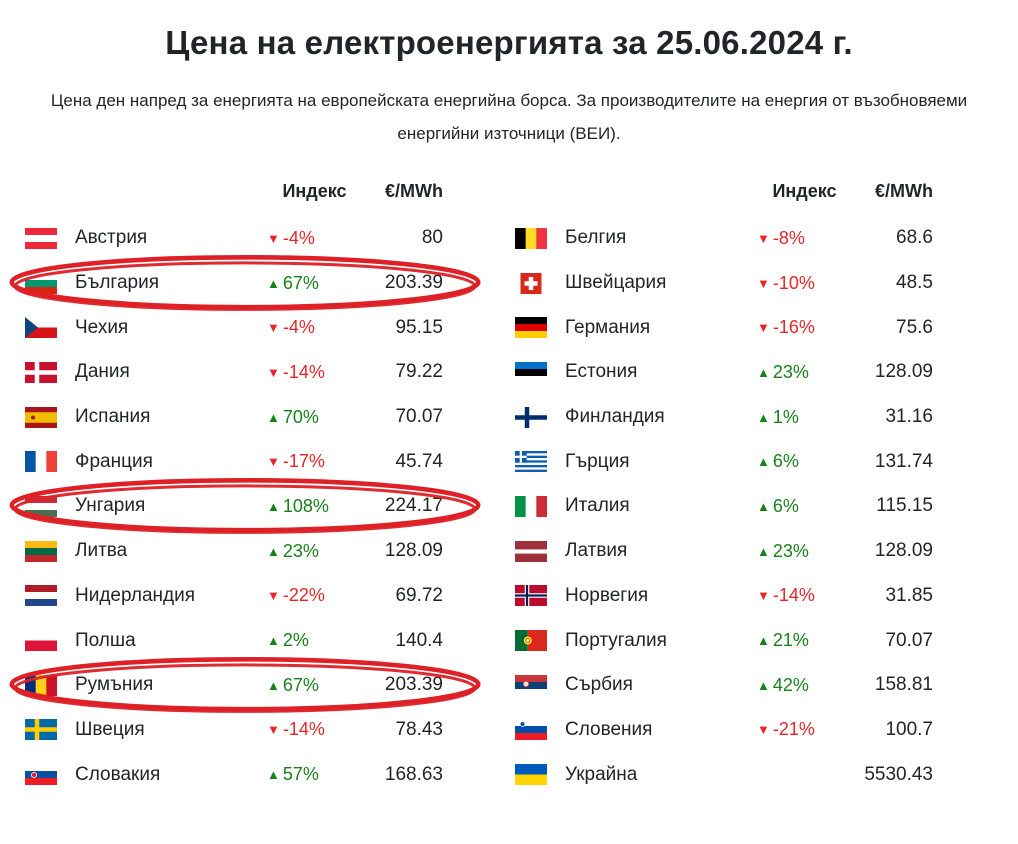 Image resolution: width=1018 pixels, height=844 pixels. Describe the element at coordinates (783, 550) in the screenshot. I see `index-change: ▲ 23%` at that location.